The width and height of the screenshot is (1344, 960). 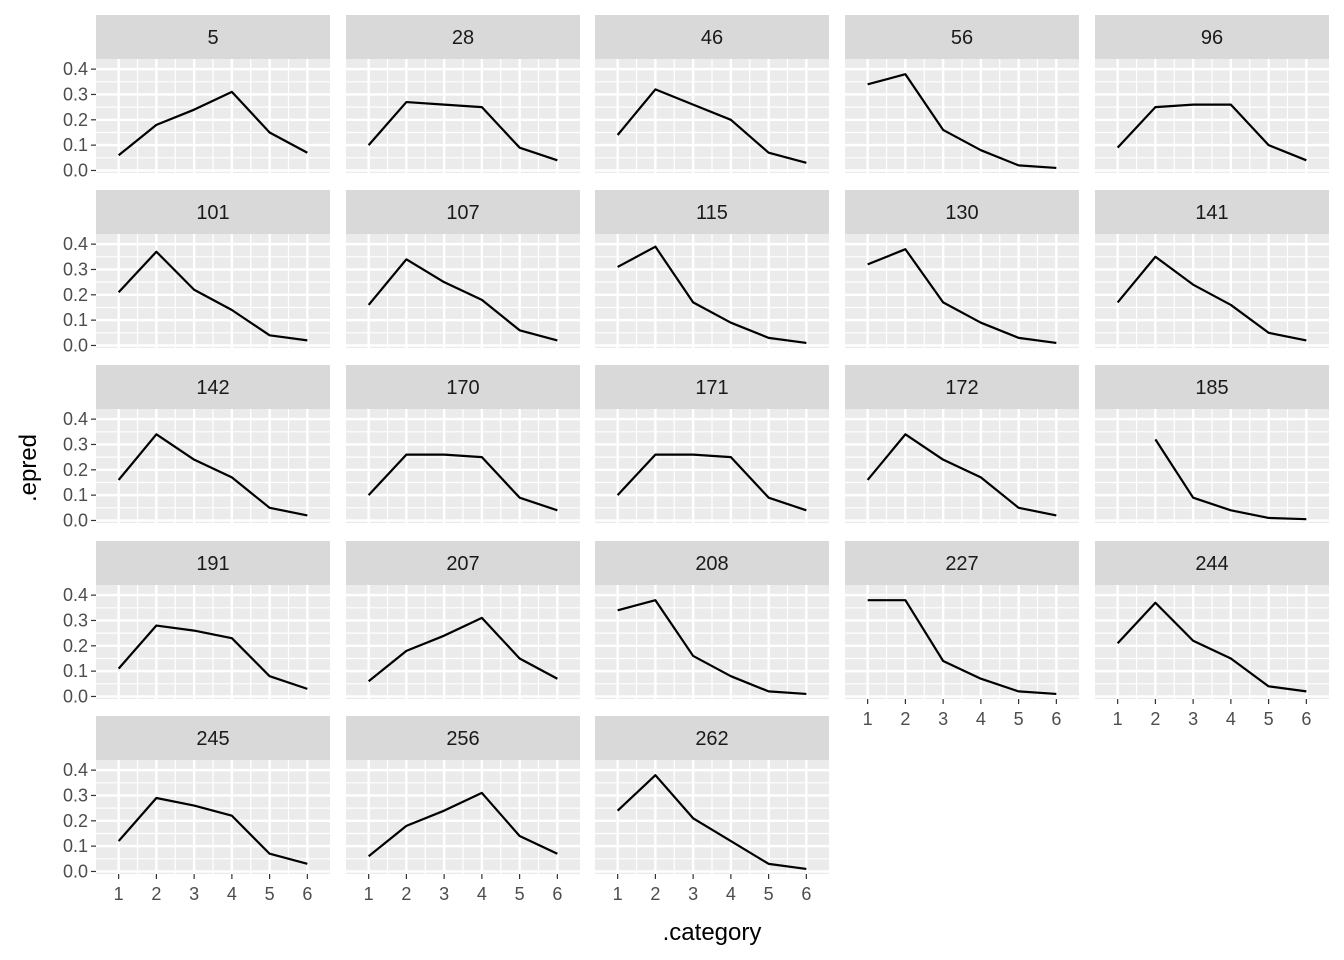 I want to click on facet-panel-262: 262 1 2 3 4 5 6, so click(x=712, y=810).